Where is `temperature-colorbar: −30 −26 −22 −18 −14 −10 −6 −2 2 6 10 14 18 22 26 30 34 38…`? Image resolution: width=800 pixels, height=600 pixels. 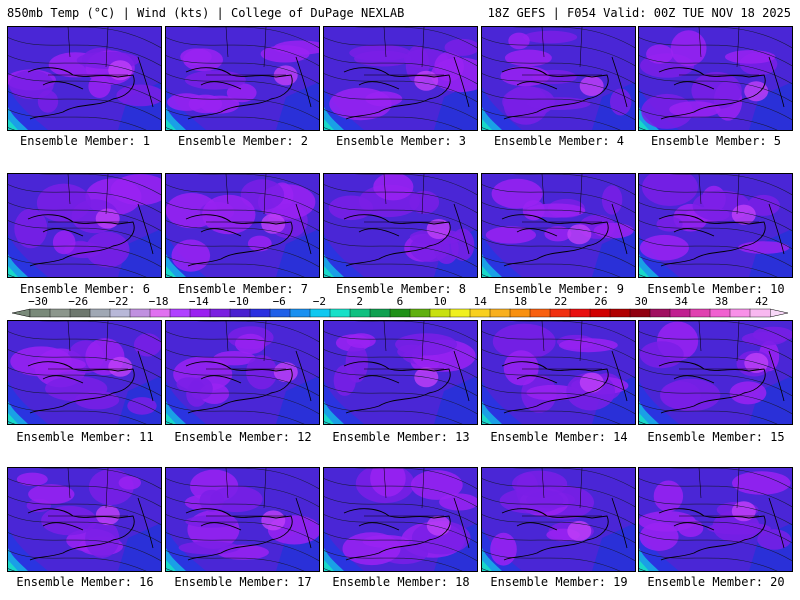
temperature-colorbar: −30 −26 −22 −18 −14 −10 −6 −2 2 6 10 14 18 22 26 30 34 38… is located at coordinates (400, 307).